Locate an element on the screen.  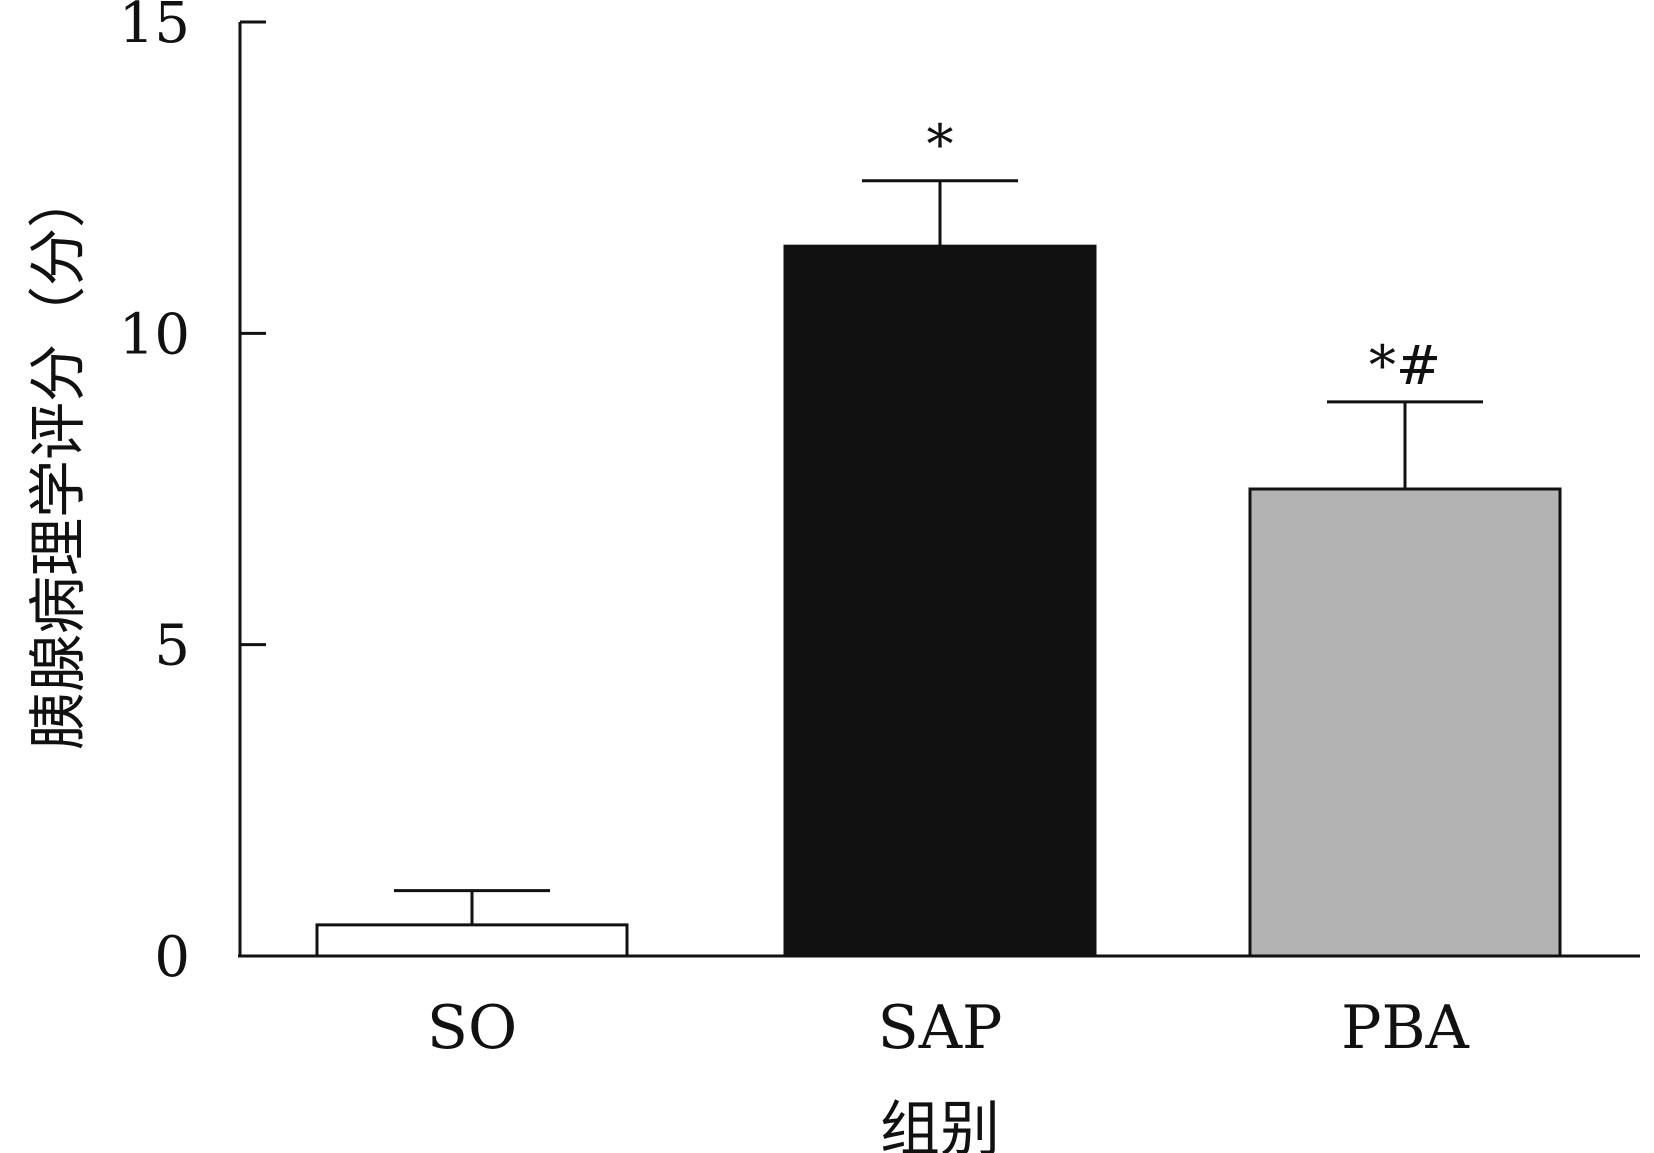
y-ticks: 0 5 10 15 is located at coordinates (192, 495).